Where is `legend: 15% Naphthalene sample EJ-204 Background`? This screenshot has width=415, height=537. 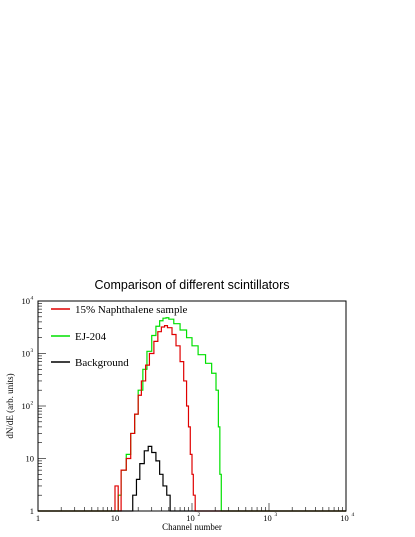 legend: 15% Naphthalene sample EJ-204 Background is located at coordinates (119, 336).